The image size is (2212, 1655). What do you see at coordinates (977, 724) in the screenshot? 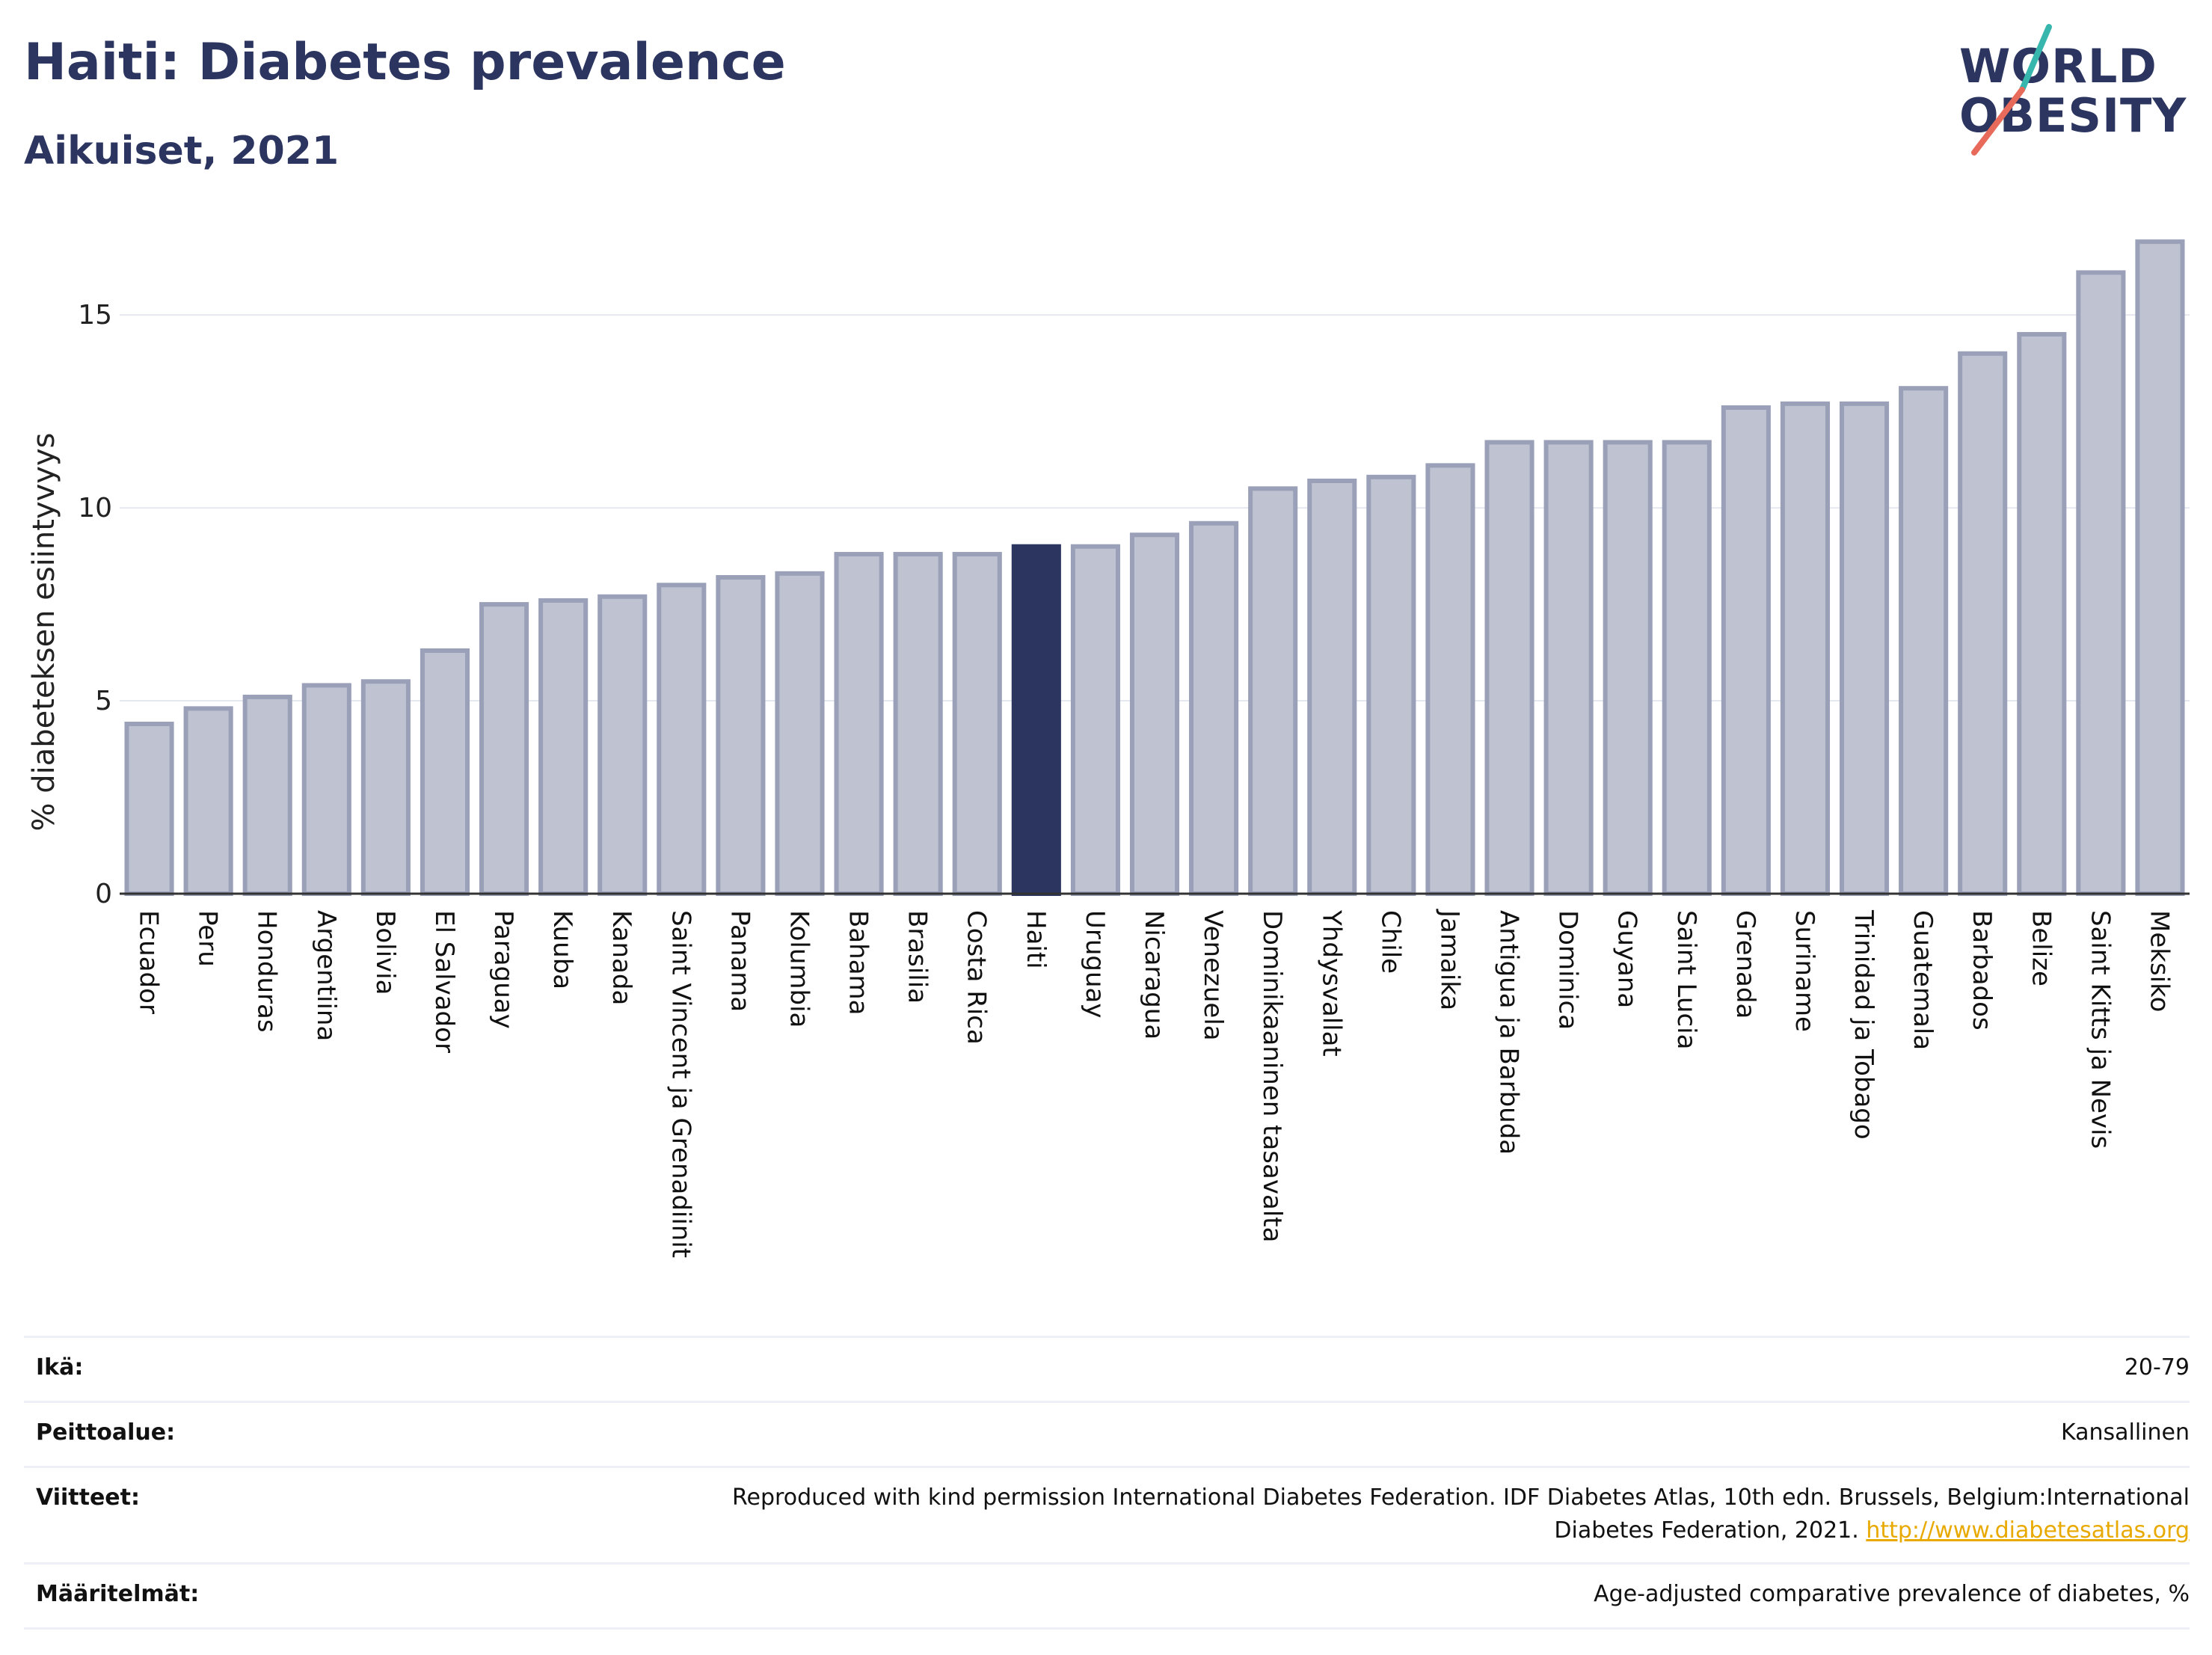
I see `bar-costa-rica` at bounding box center [977, 724].